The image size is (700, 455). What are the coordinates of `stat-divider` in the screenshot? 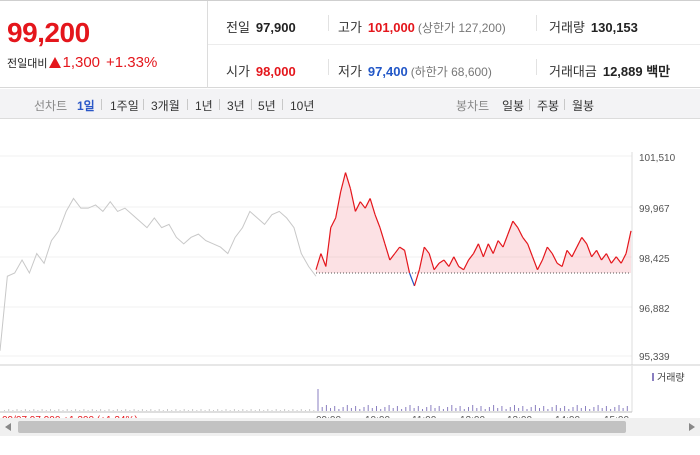 It's located at (536, 23).